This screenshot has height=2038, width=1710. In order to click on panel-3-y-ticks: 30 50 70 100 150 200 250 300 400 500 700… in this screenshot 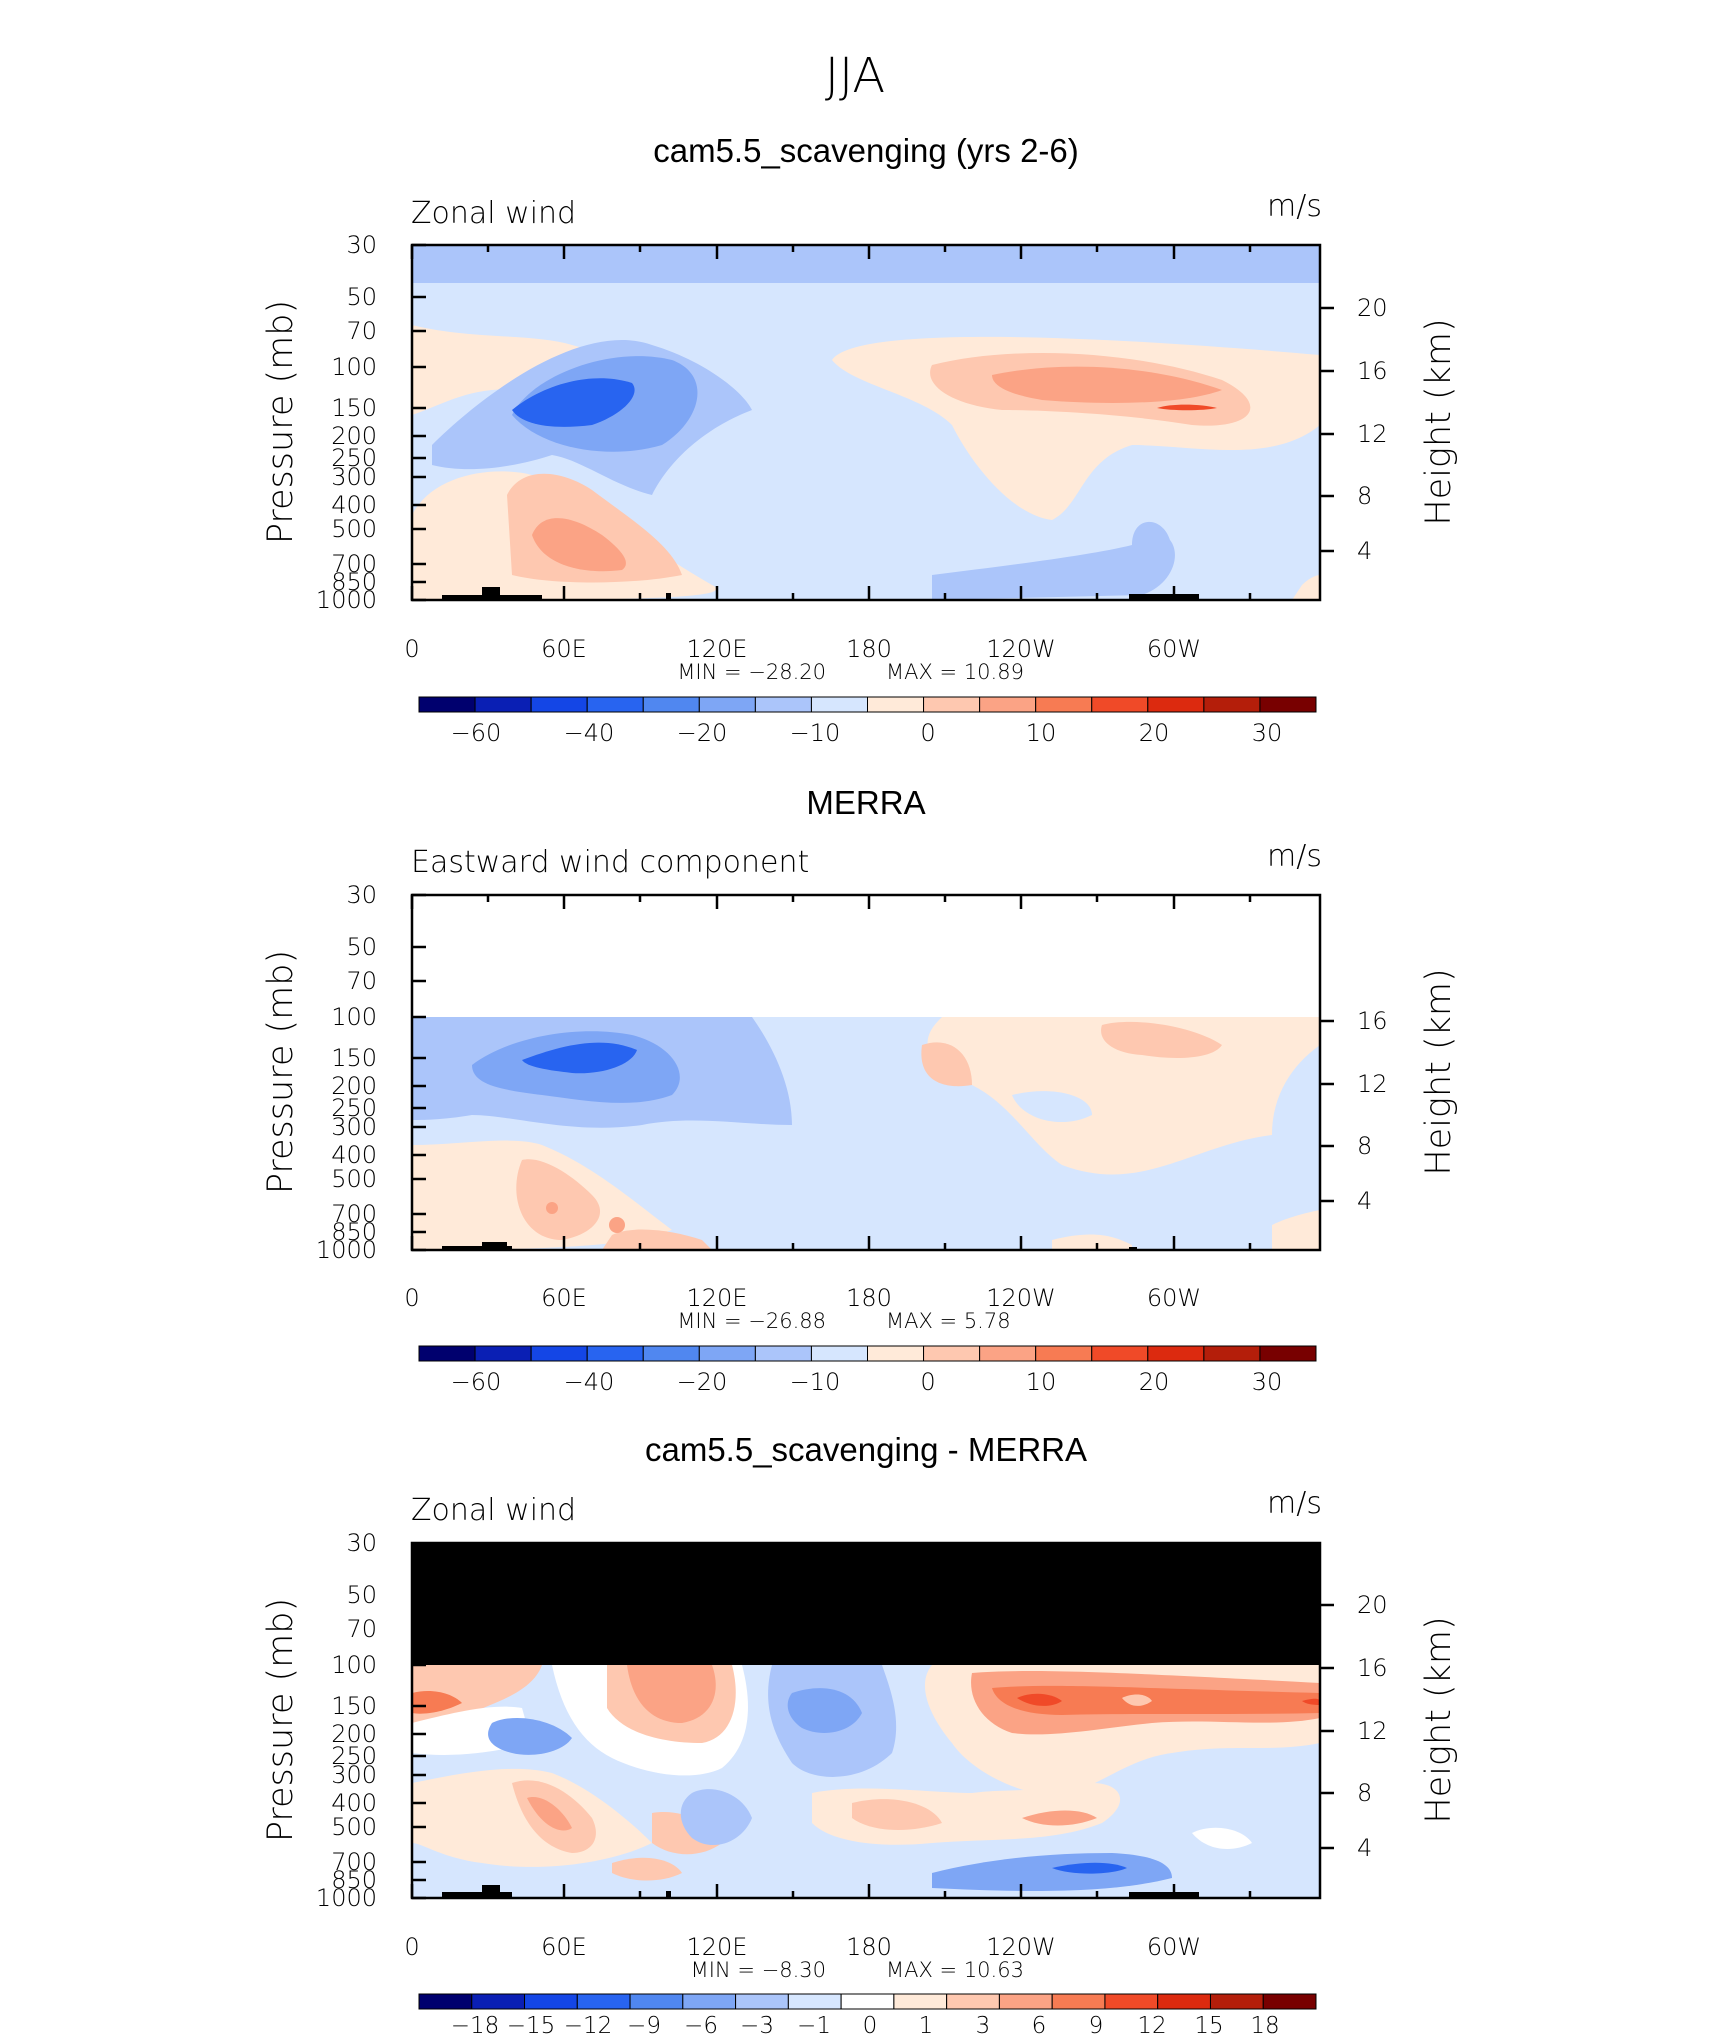, I will do `click(371, 1720)`.